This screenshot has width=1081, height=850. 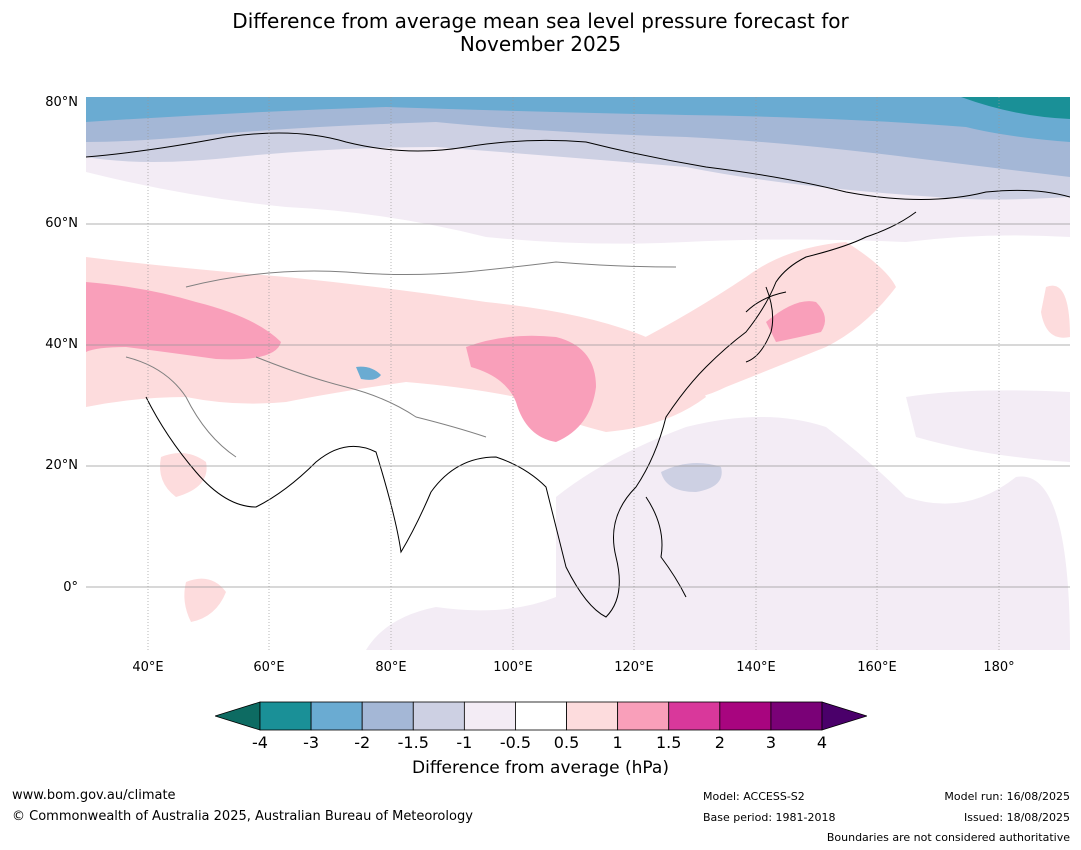 I want to click on colorbar-tick-label: 0.5, so click(x=566, y=742).